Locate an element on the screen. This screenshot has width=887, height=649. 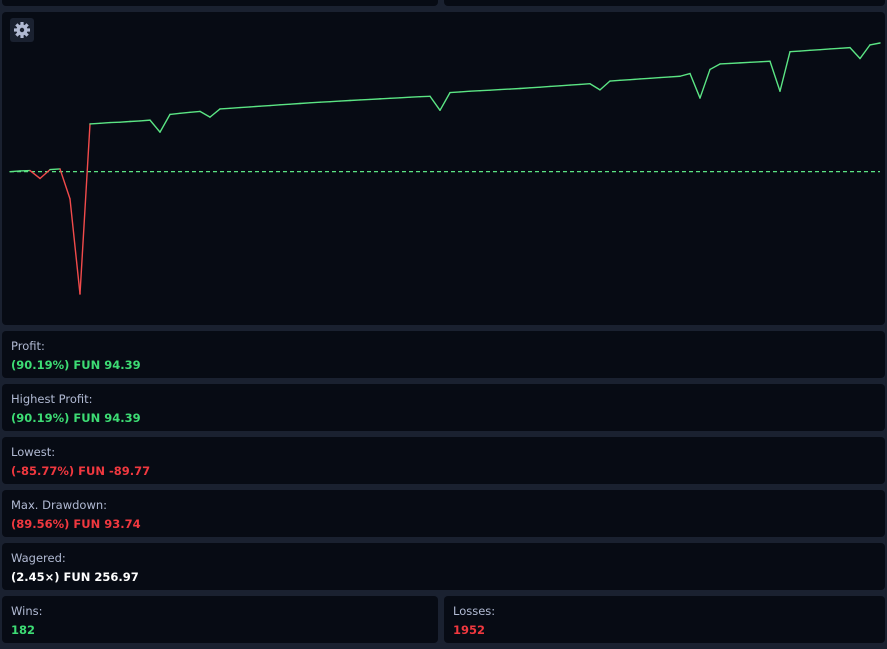
gear-icon is located at coordinates (22, 30).